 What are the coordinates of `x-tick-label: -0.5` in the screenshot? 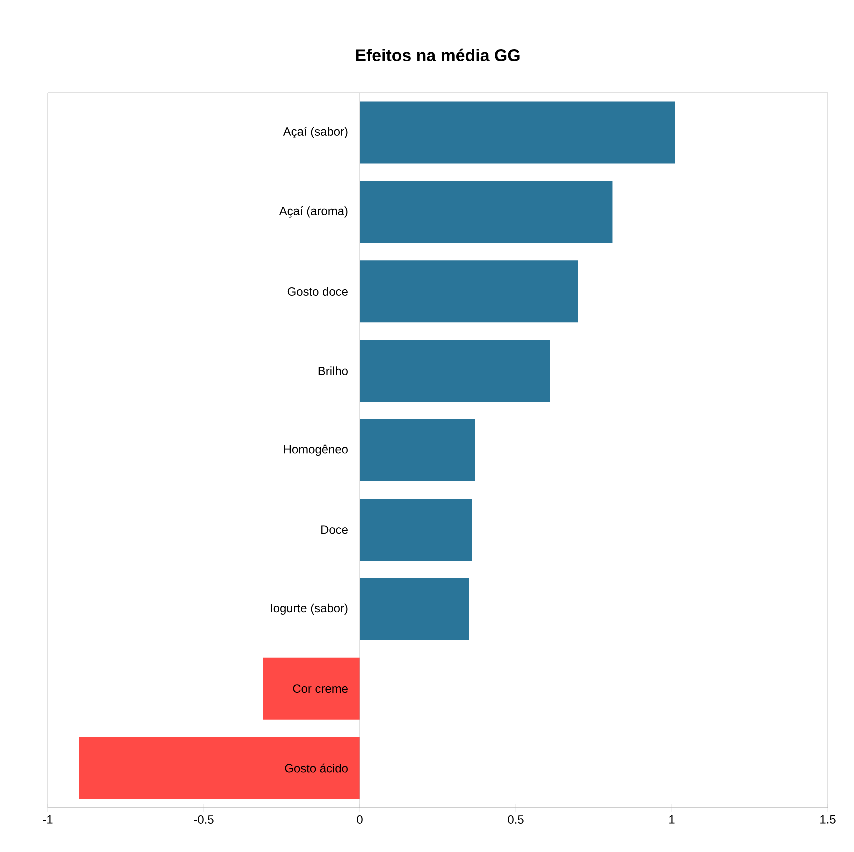 It's located at (204, 820).